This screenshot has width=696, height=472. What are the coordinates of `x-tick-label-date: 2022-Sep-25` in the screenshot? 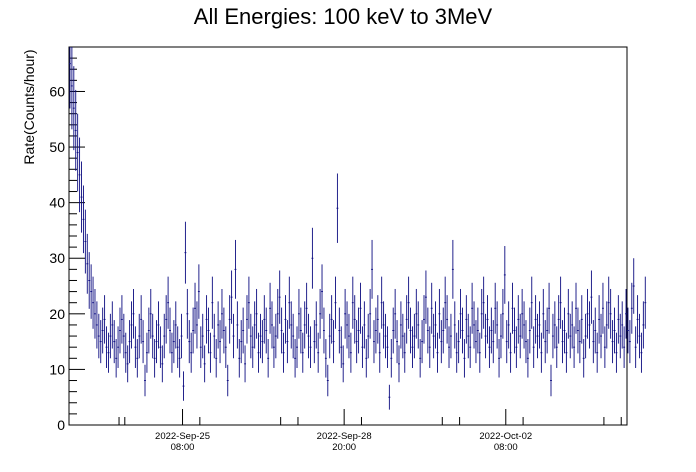 It's located at (182, 436).